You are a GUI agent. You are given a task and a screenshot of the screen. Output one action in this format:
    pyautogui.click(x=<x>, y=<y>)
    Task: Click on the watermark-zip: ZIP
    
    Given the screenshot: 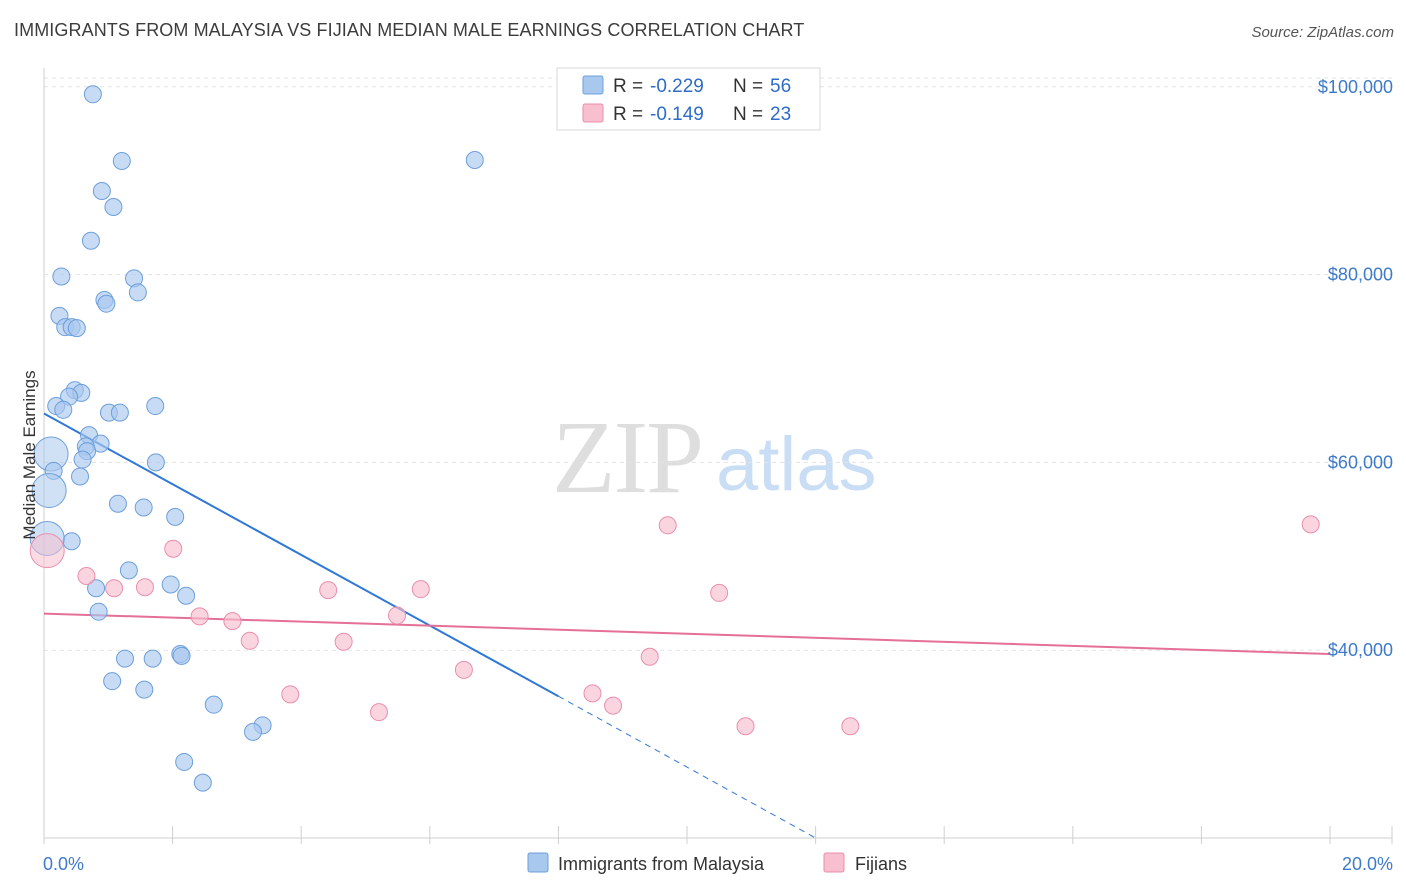 What is the action you would take?
    pyautogui.click(x=627, y=457)
    